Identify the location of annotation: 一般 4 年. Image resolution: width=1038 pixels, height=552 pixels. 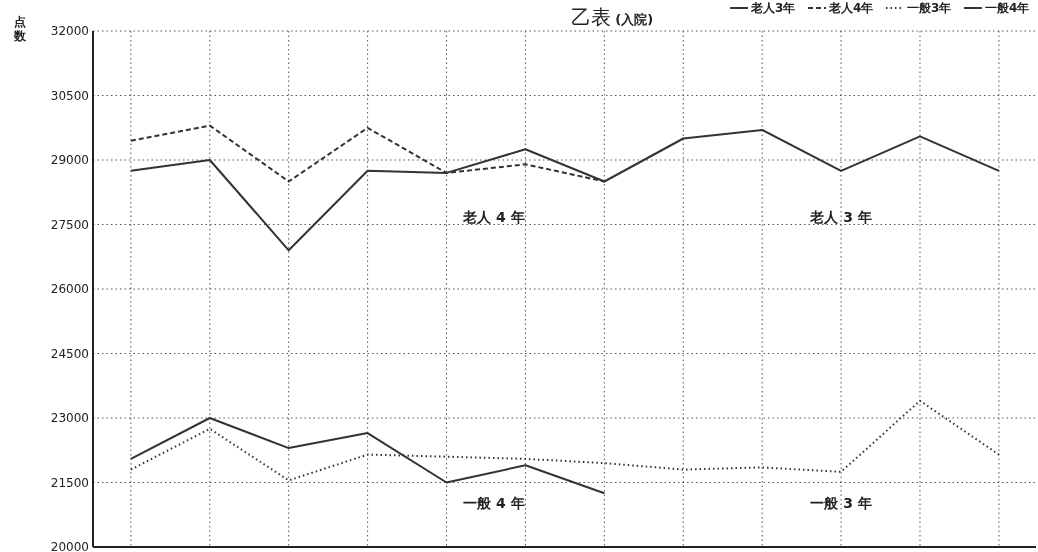
(494, 503).